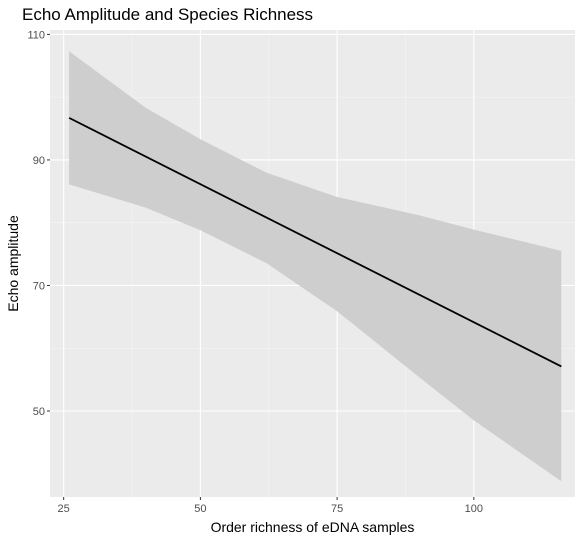 The image size is (581, 542). Describe the element at coordinates (39, 286) in the screenshot. I see `y-tick-label: 70` at that location.